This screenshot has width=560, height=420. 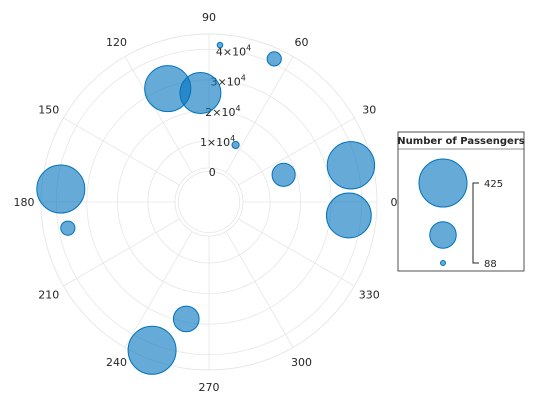 What do you see at coordinates (48, 110) in the screenshot?
I see `theta-tick-label: 150` at bounding box center [48, 110].